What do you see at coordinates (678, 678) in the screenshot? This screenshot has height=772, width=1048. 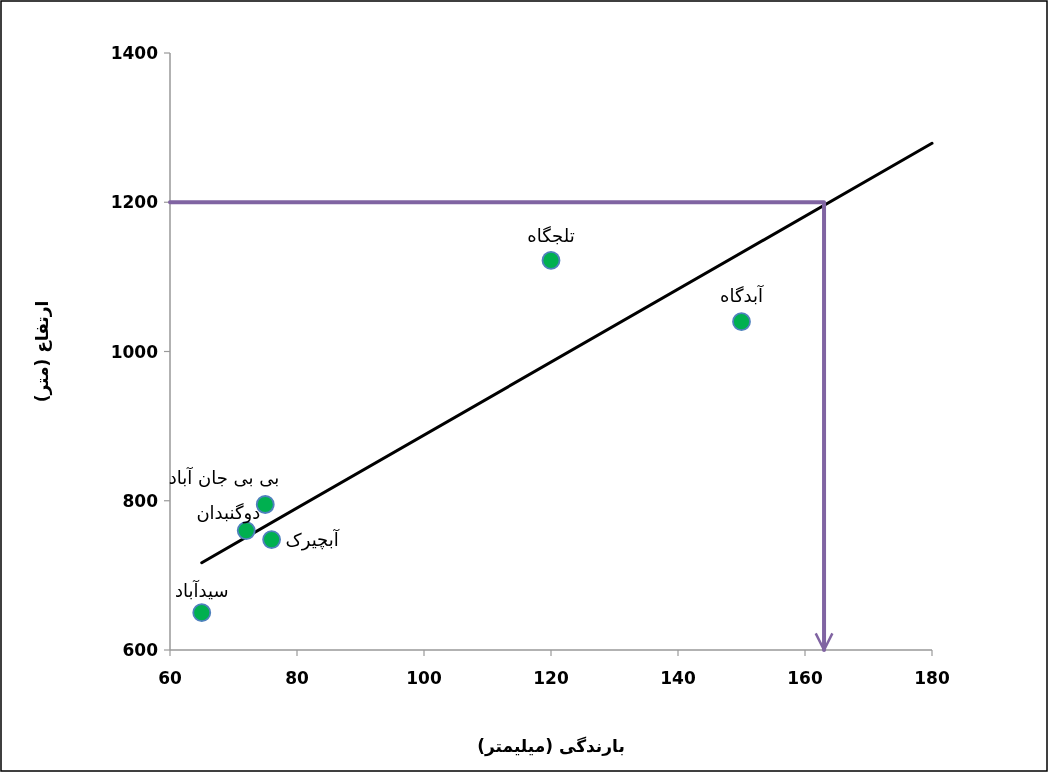 I see `x-tick-label: 140` at bounding box center [678, 678].